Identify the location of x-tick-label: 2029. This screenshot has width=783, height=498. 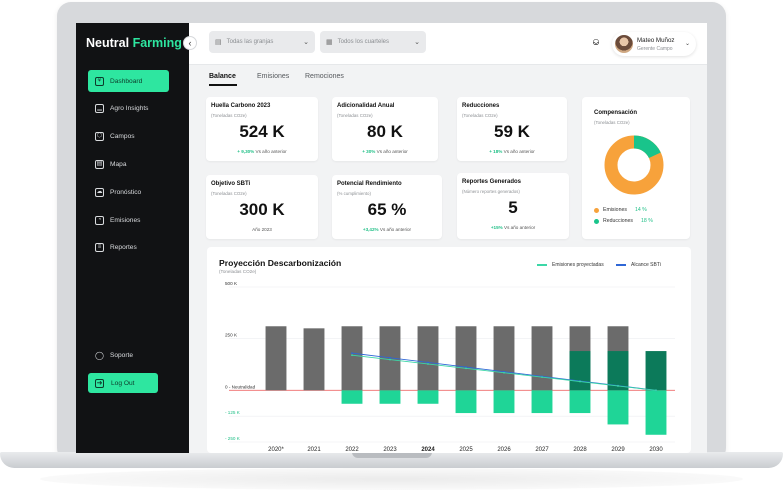
(618, 450).